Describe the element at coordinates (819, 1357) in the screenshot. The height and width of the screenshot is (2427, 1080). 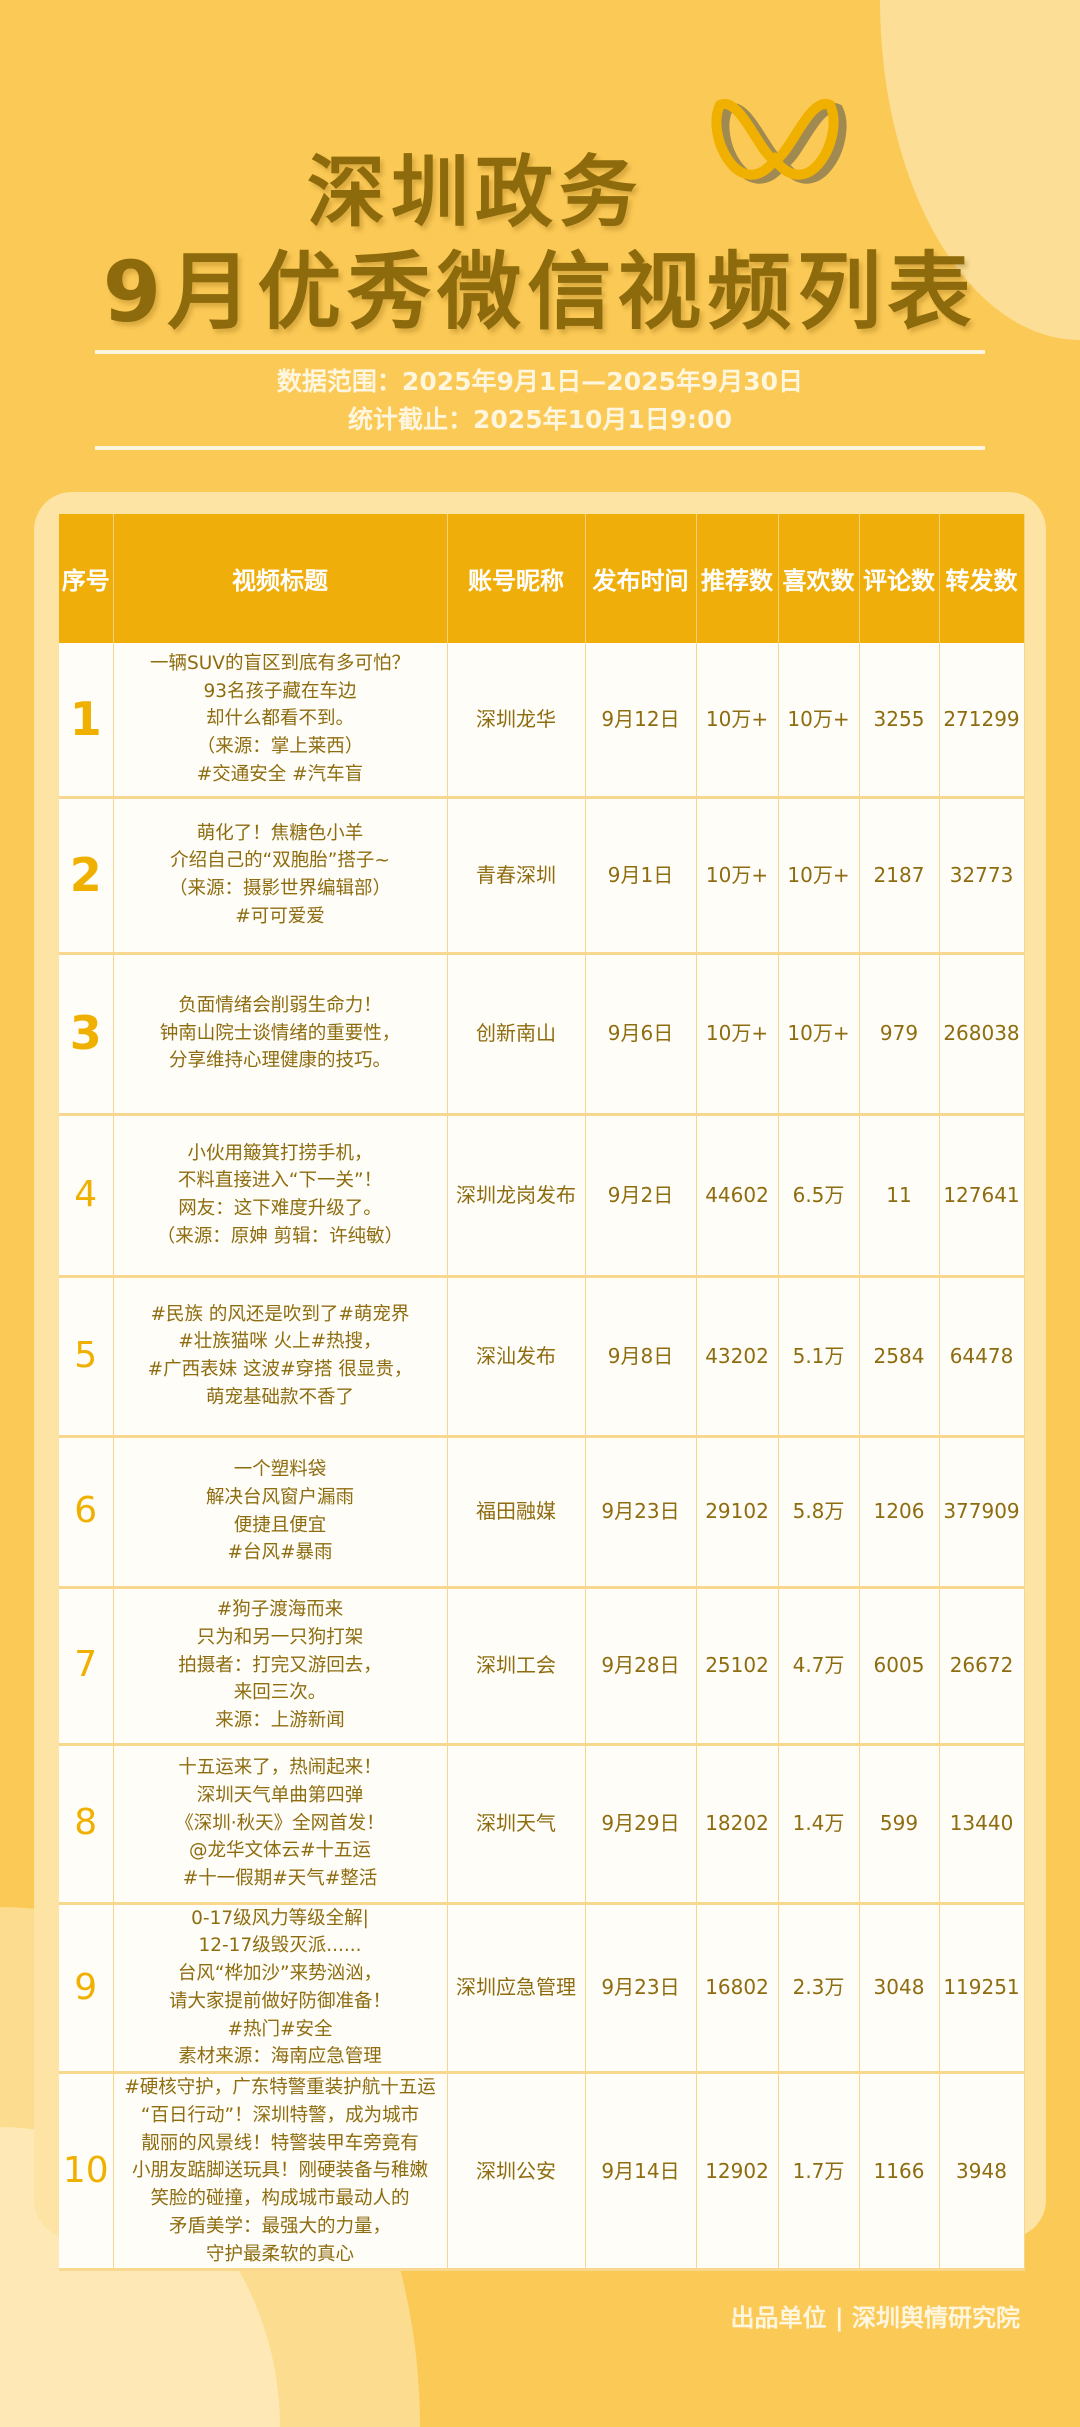
I see `likes-cell: 5.1万` at that location.